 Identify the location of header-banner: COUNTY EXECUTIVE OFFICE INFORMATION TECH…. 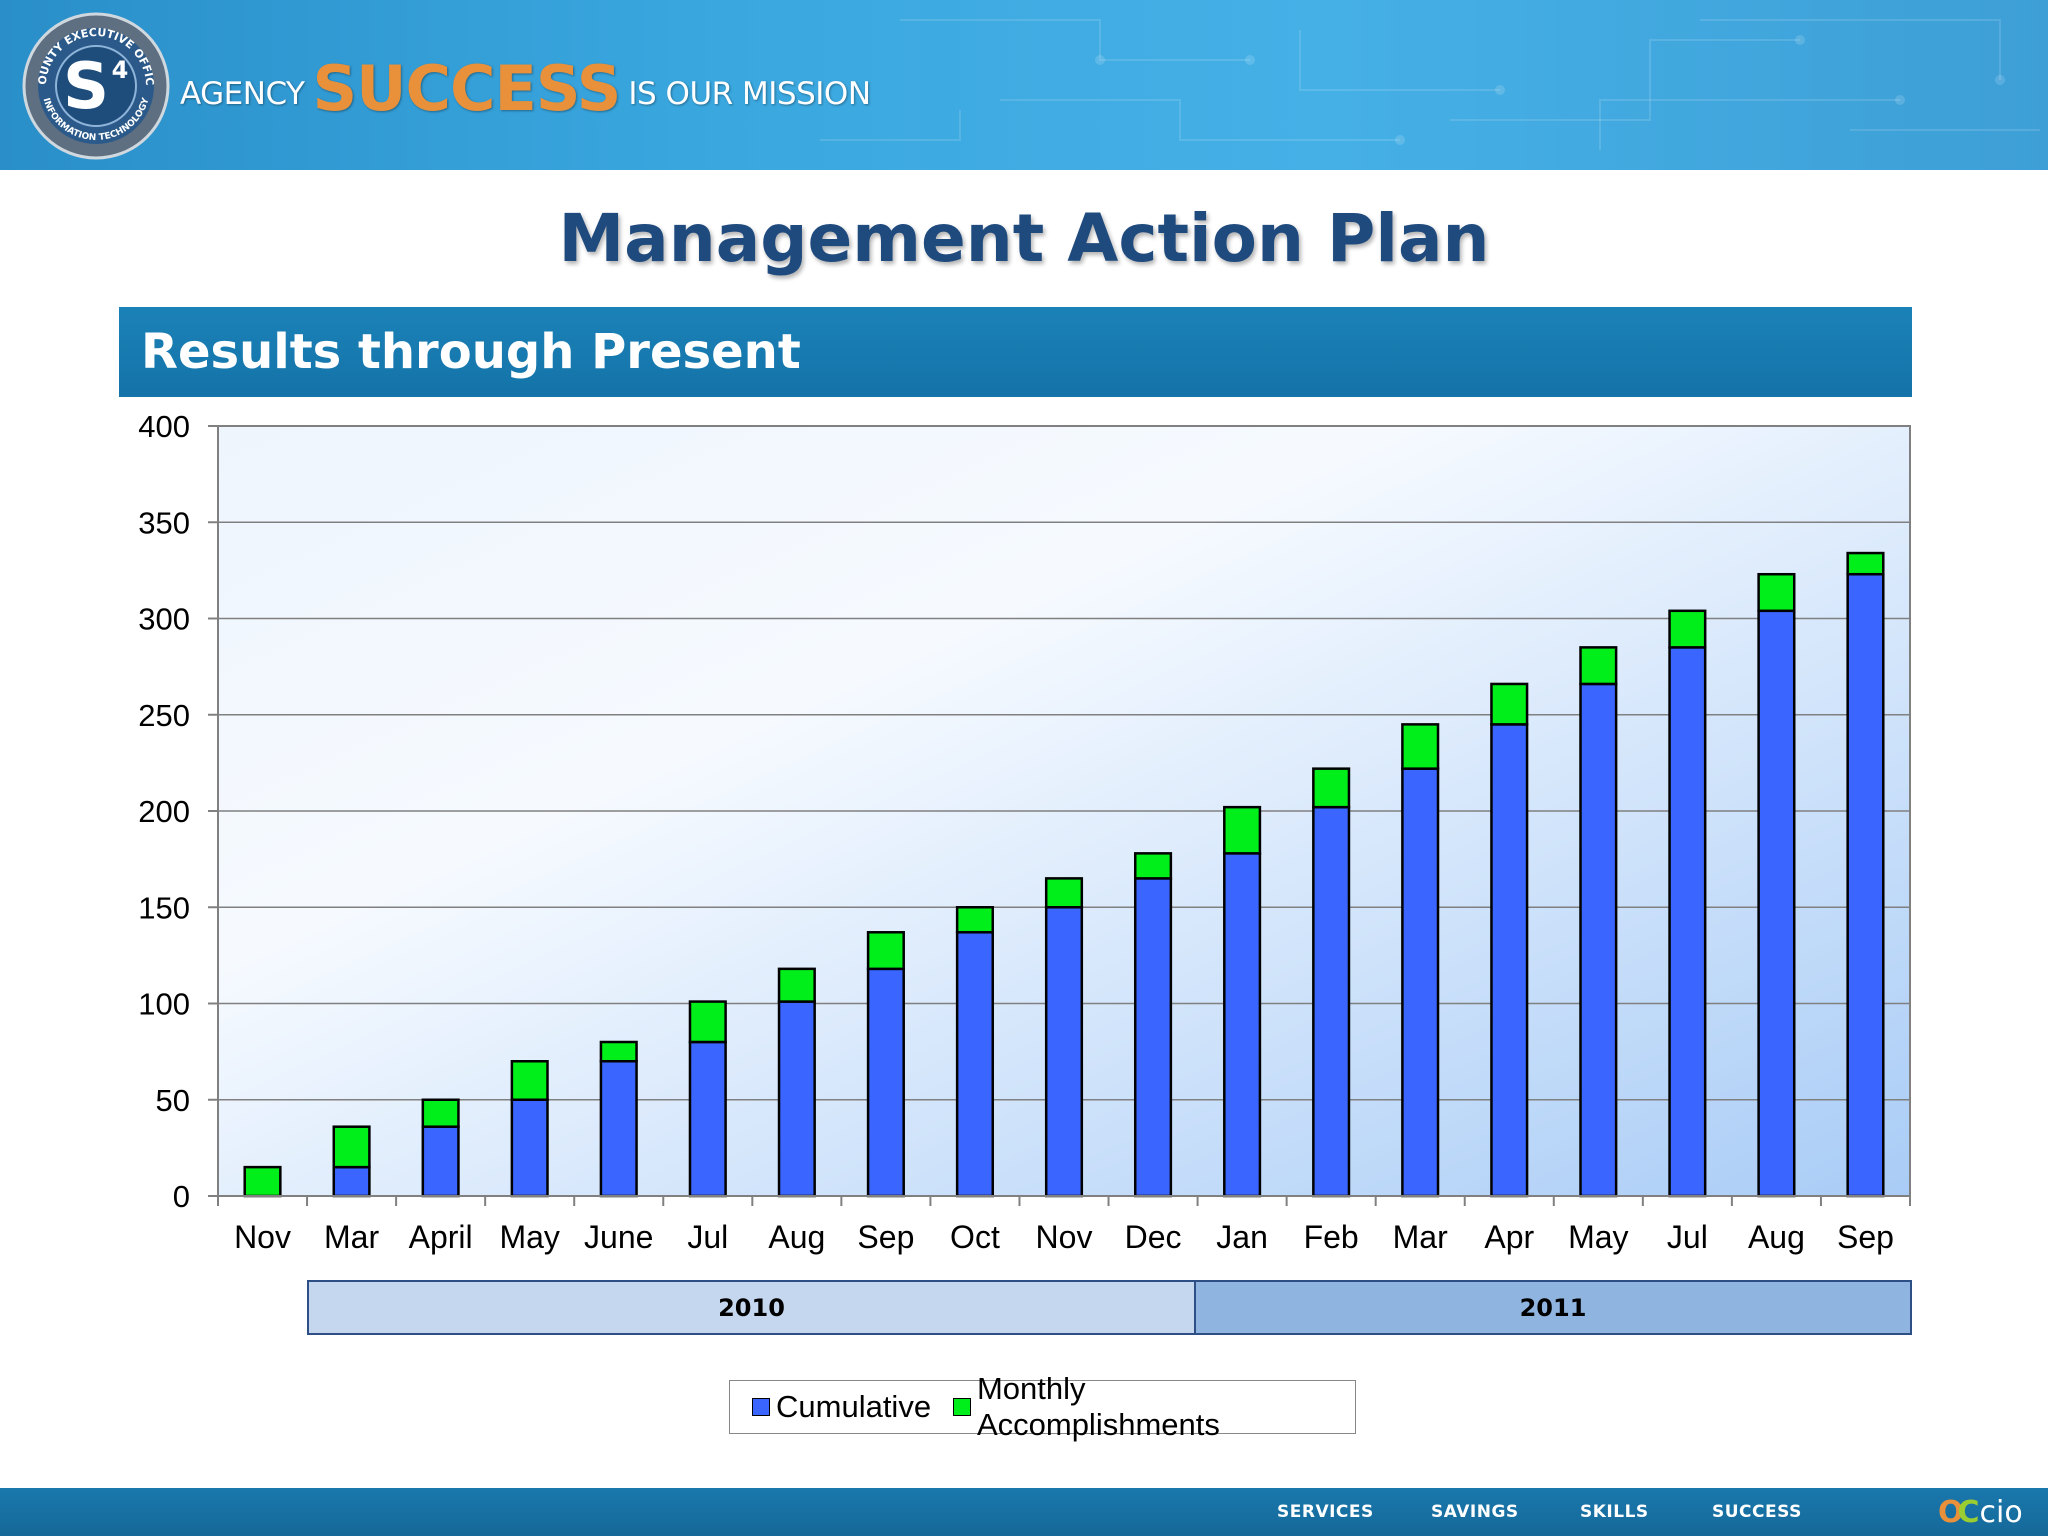
(1024, 85).